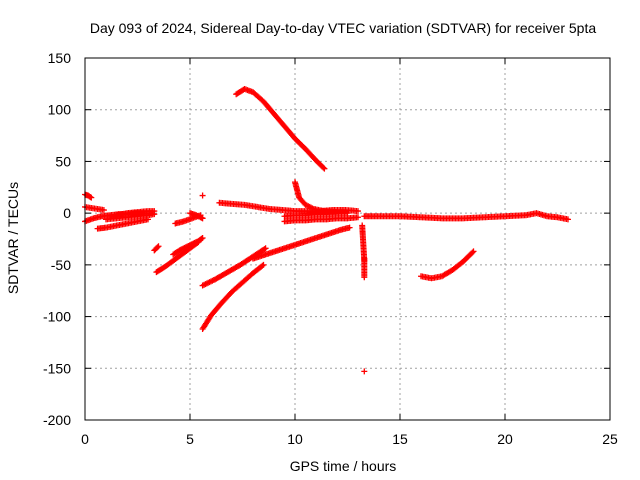  Describe the element at coordinates (57, 368) in the screenshot. I see `y-tick-label: -150` at that location.